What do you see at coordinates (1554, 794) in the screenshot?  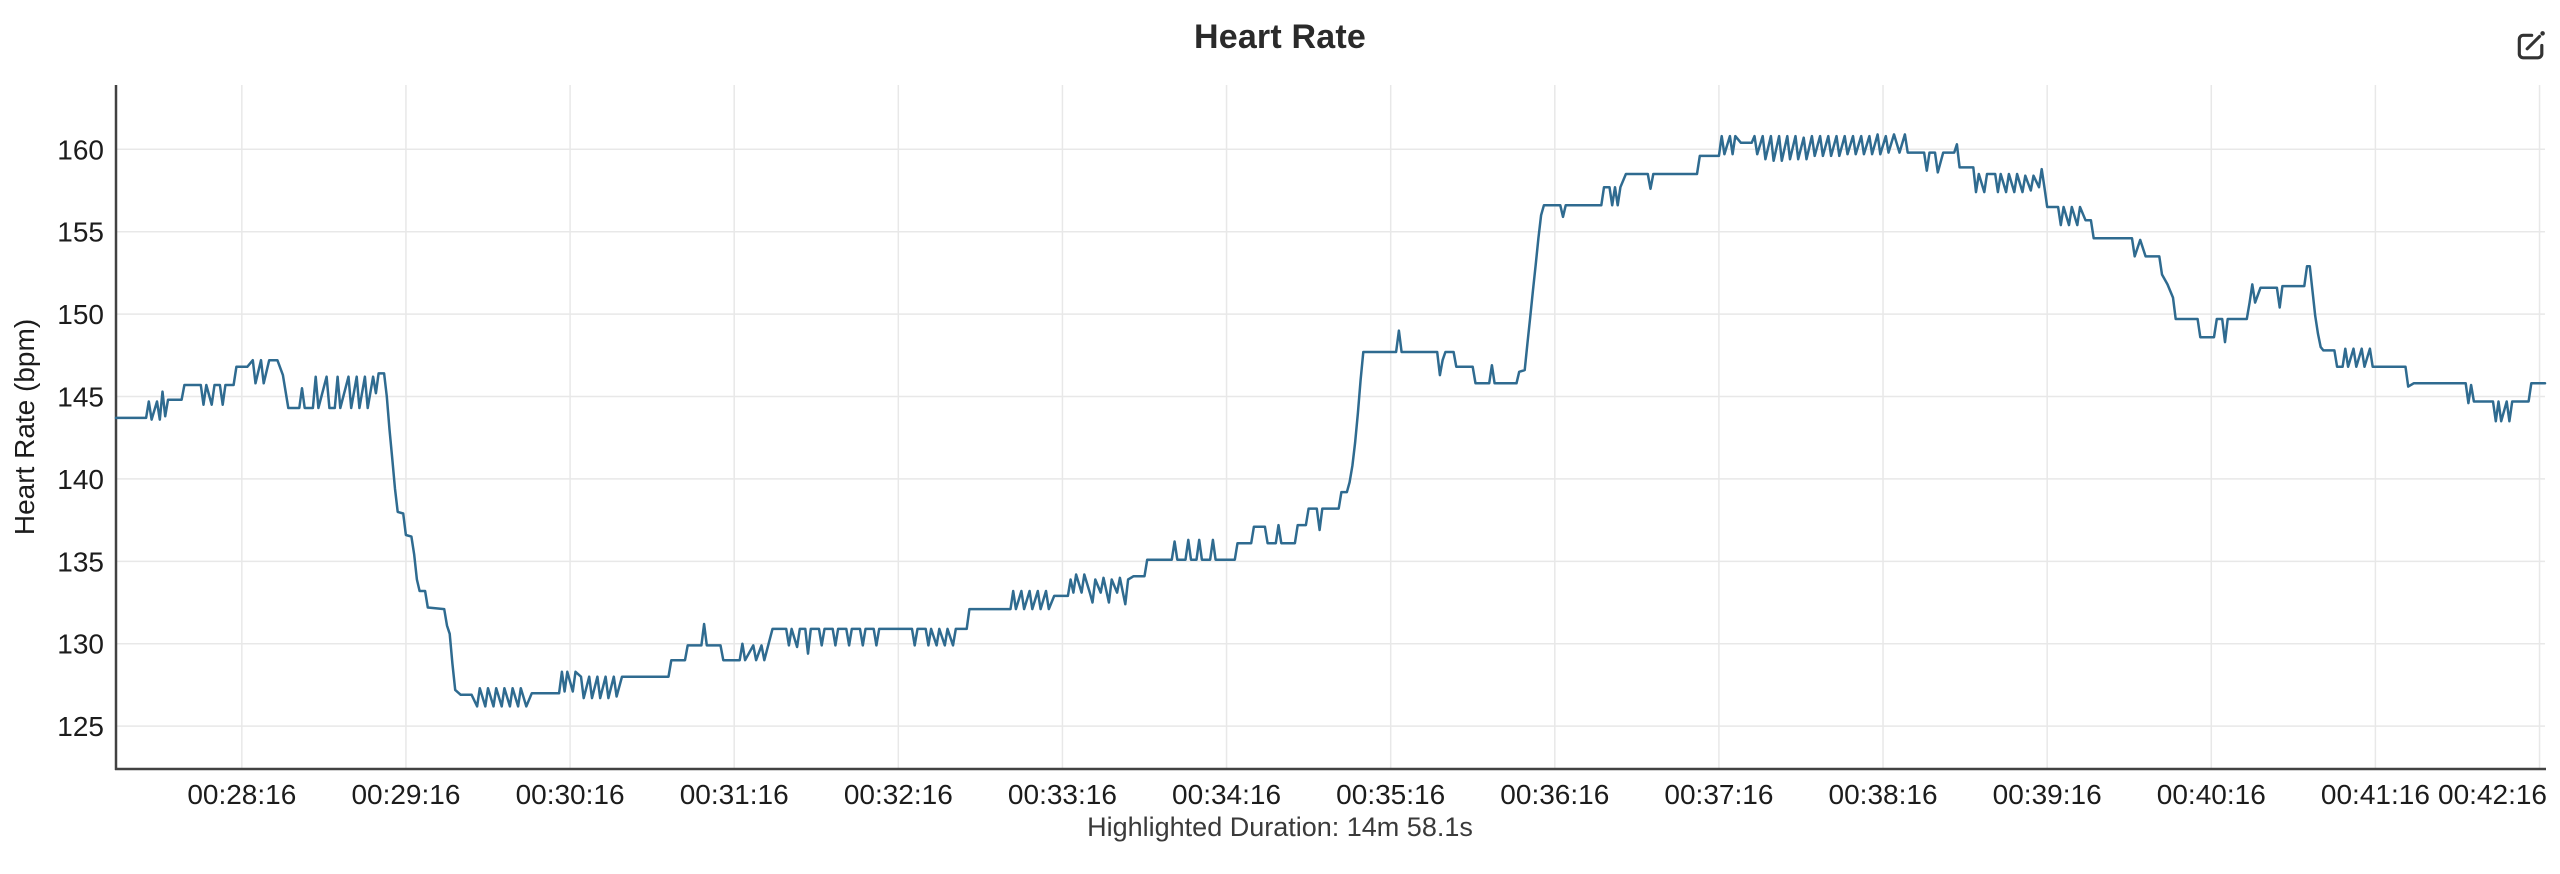 I see `x-tick-label: 00:36:16` at bounding box center [1554, 794].